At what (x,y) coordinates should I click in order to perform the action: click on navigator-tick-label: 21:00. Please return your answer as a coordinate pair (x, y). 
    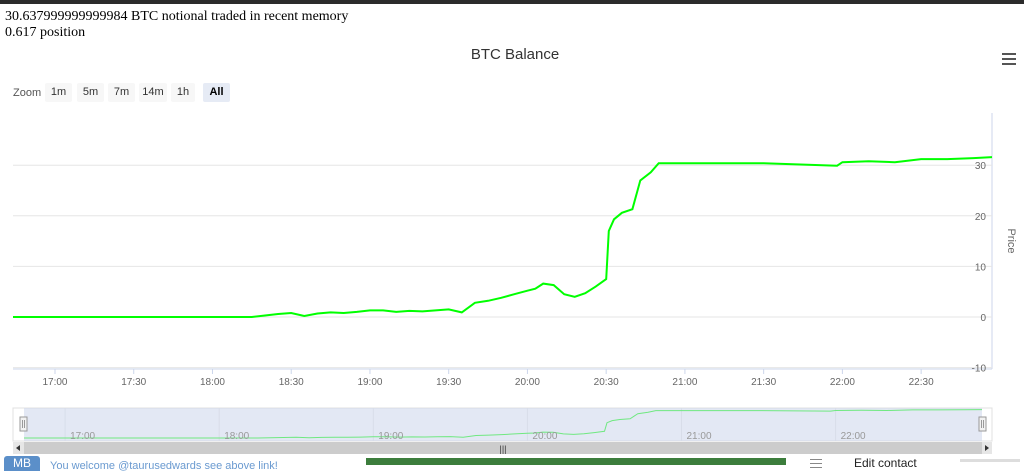
    Looking at the image, I should click on (699, 436).